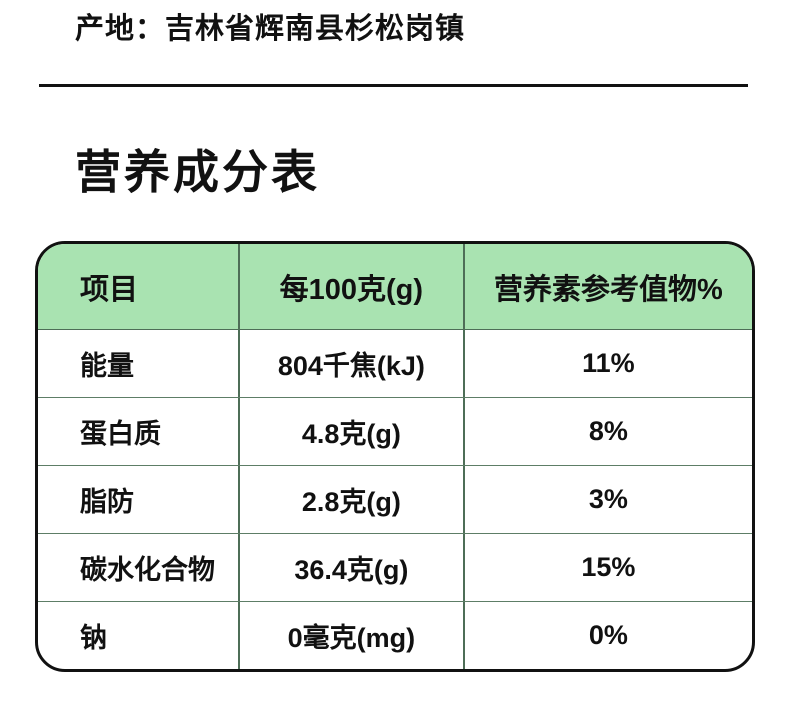  What do you see at coordinates (270, 29) in the screenshot?
I see `origin-text: 产地：吉林省辉南县杉松岗镇` at bounding box center [270, 29].